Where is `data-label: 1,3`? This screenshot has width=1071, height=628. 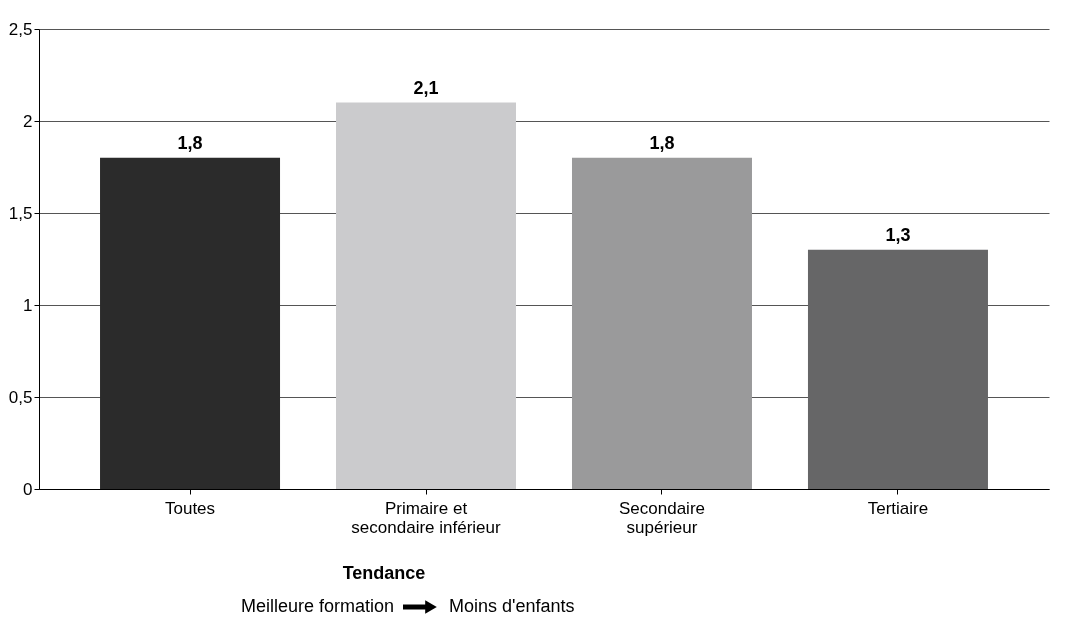
data-label: 1,3 is located at coordinates (898, 234).